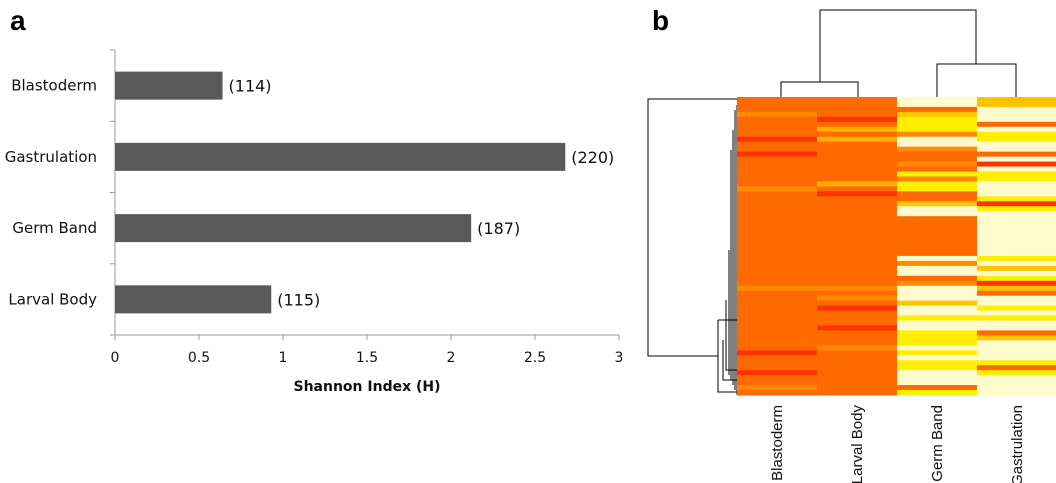 This screenshot has height=483, width=1056. Describe the element at coordinates (498, 228) in the screenshot. I see `data-label-germ-band: (187)` at that location.